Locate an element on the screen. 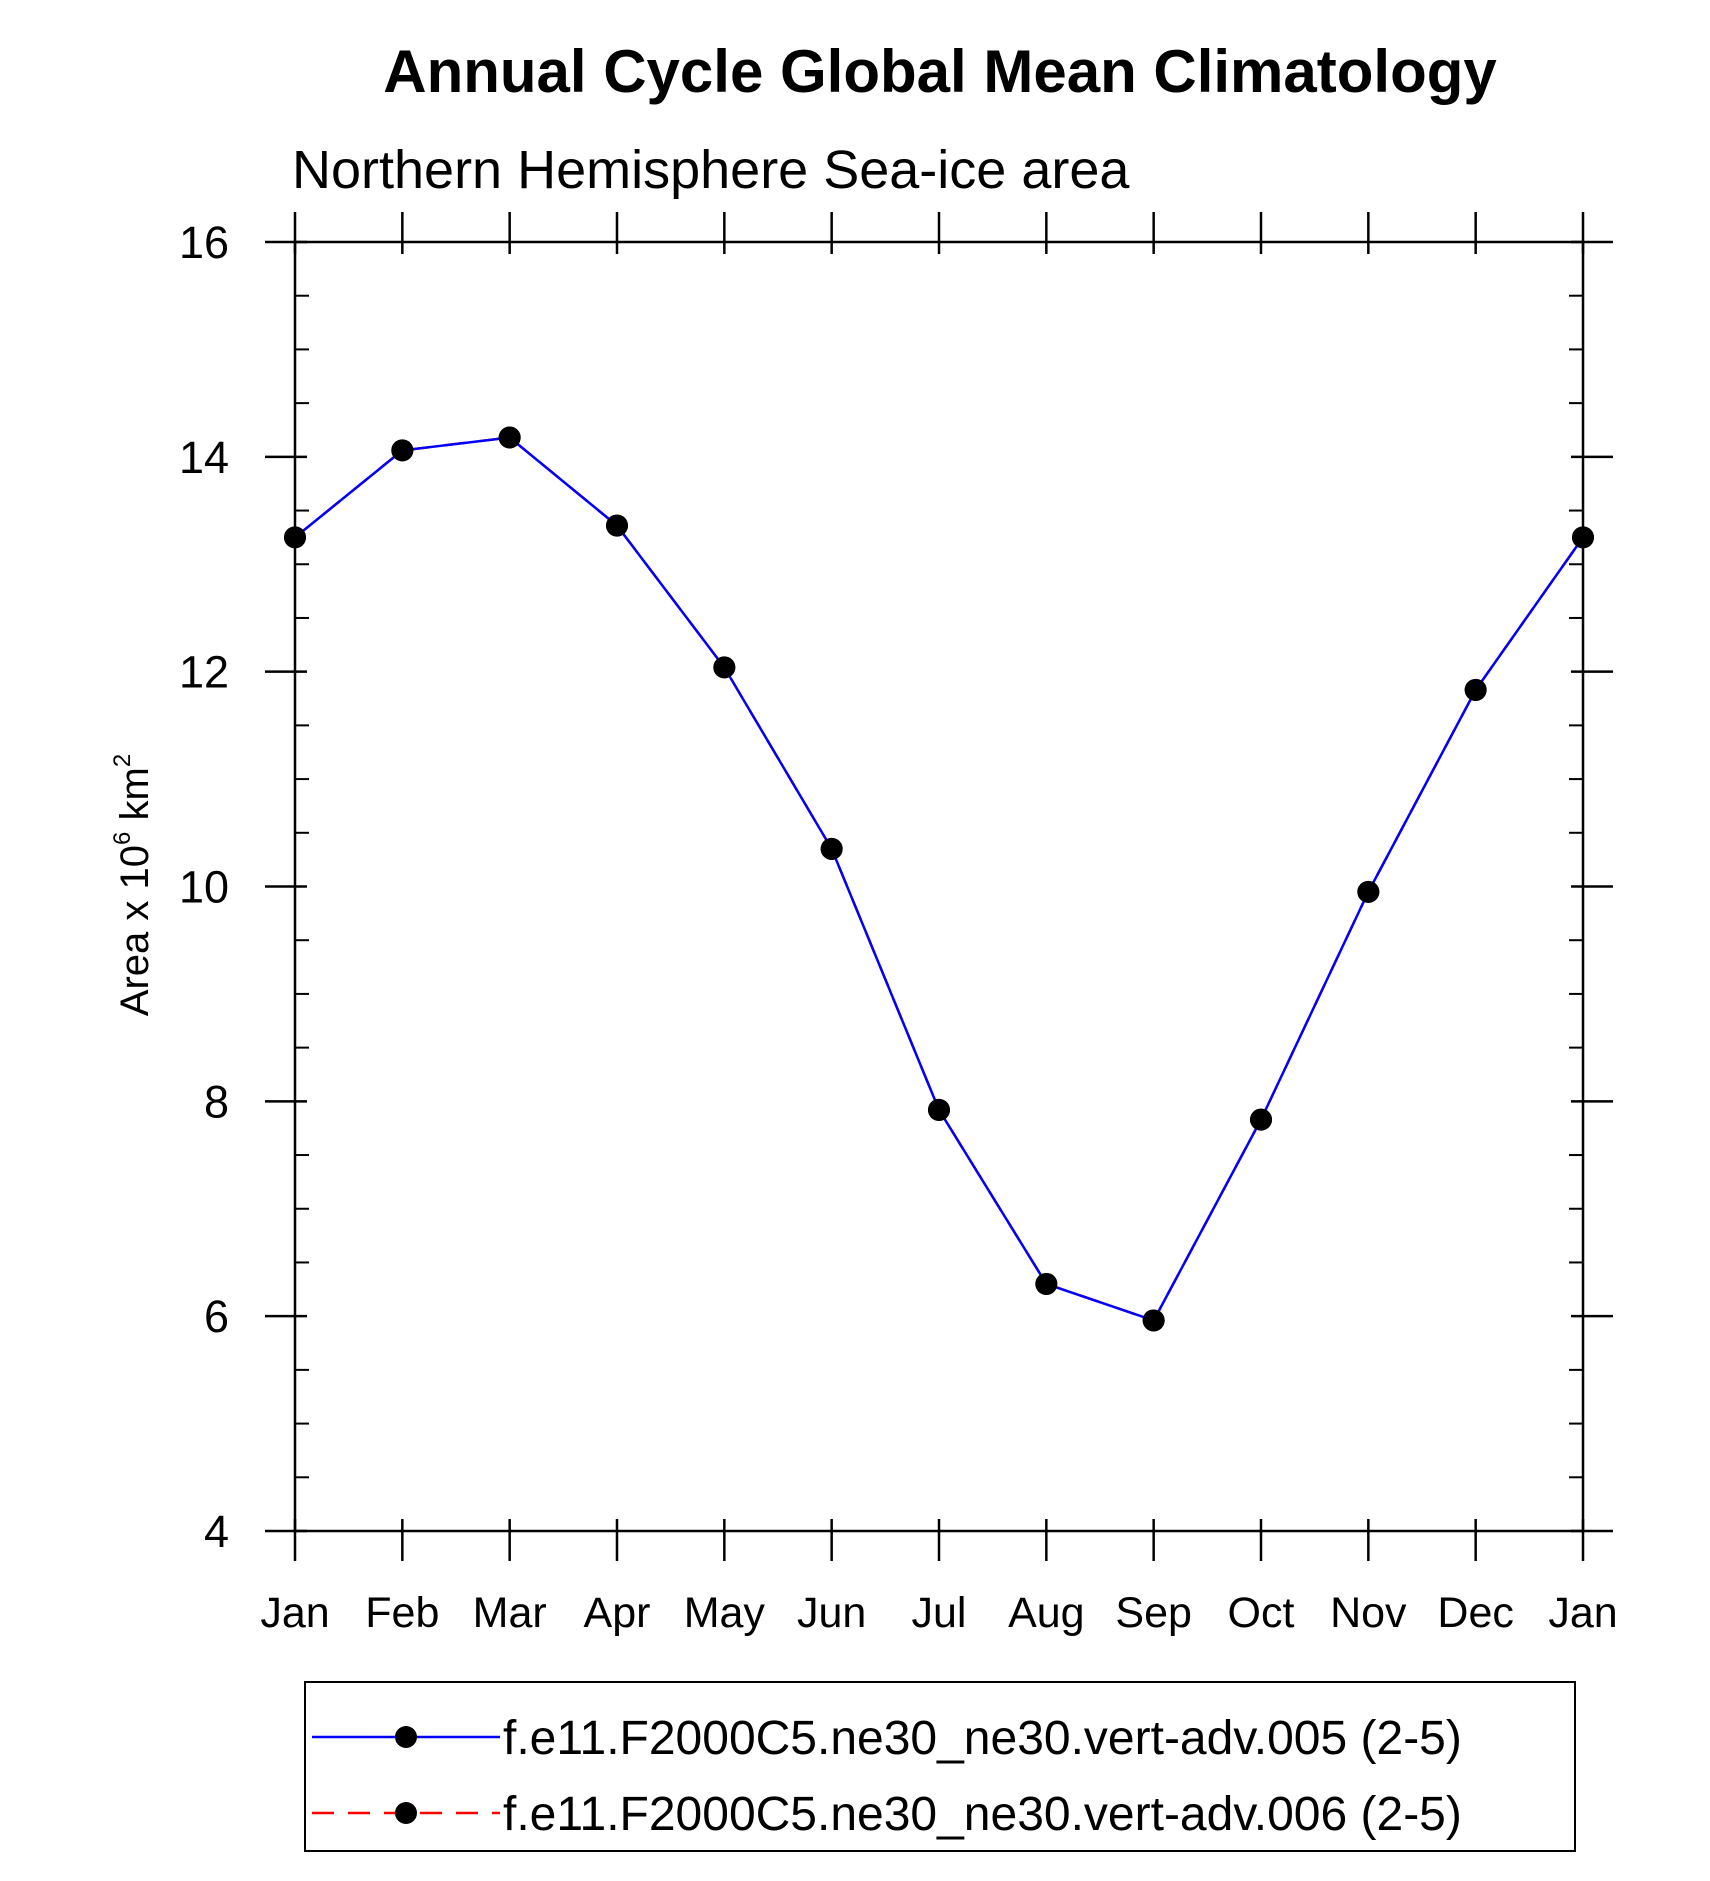 This screenshot has width=1710, height=1881. x-tick-label: Jul is located at coordinates (939, 1613).